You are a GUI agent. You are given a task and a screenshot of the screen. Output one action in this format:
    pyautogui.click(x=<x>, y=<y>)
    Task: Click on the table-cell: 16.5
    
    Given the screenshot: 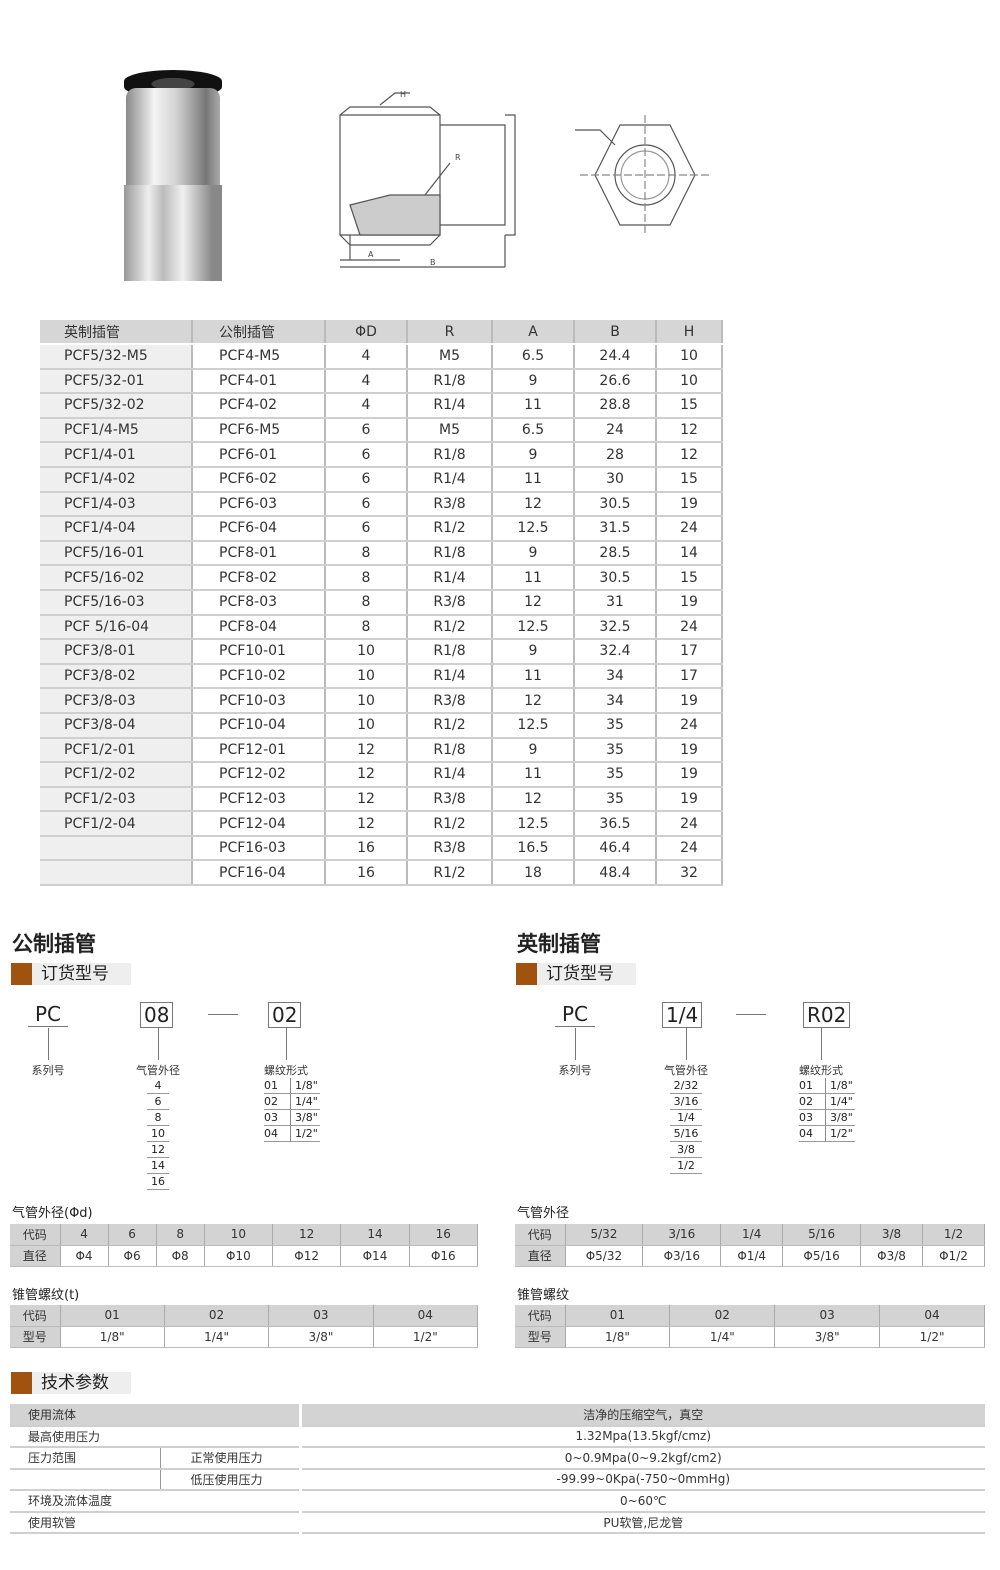 What is the action you would take?
    pyautogui.click(x=533, y=848)
    